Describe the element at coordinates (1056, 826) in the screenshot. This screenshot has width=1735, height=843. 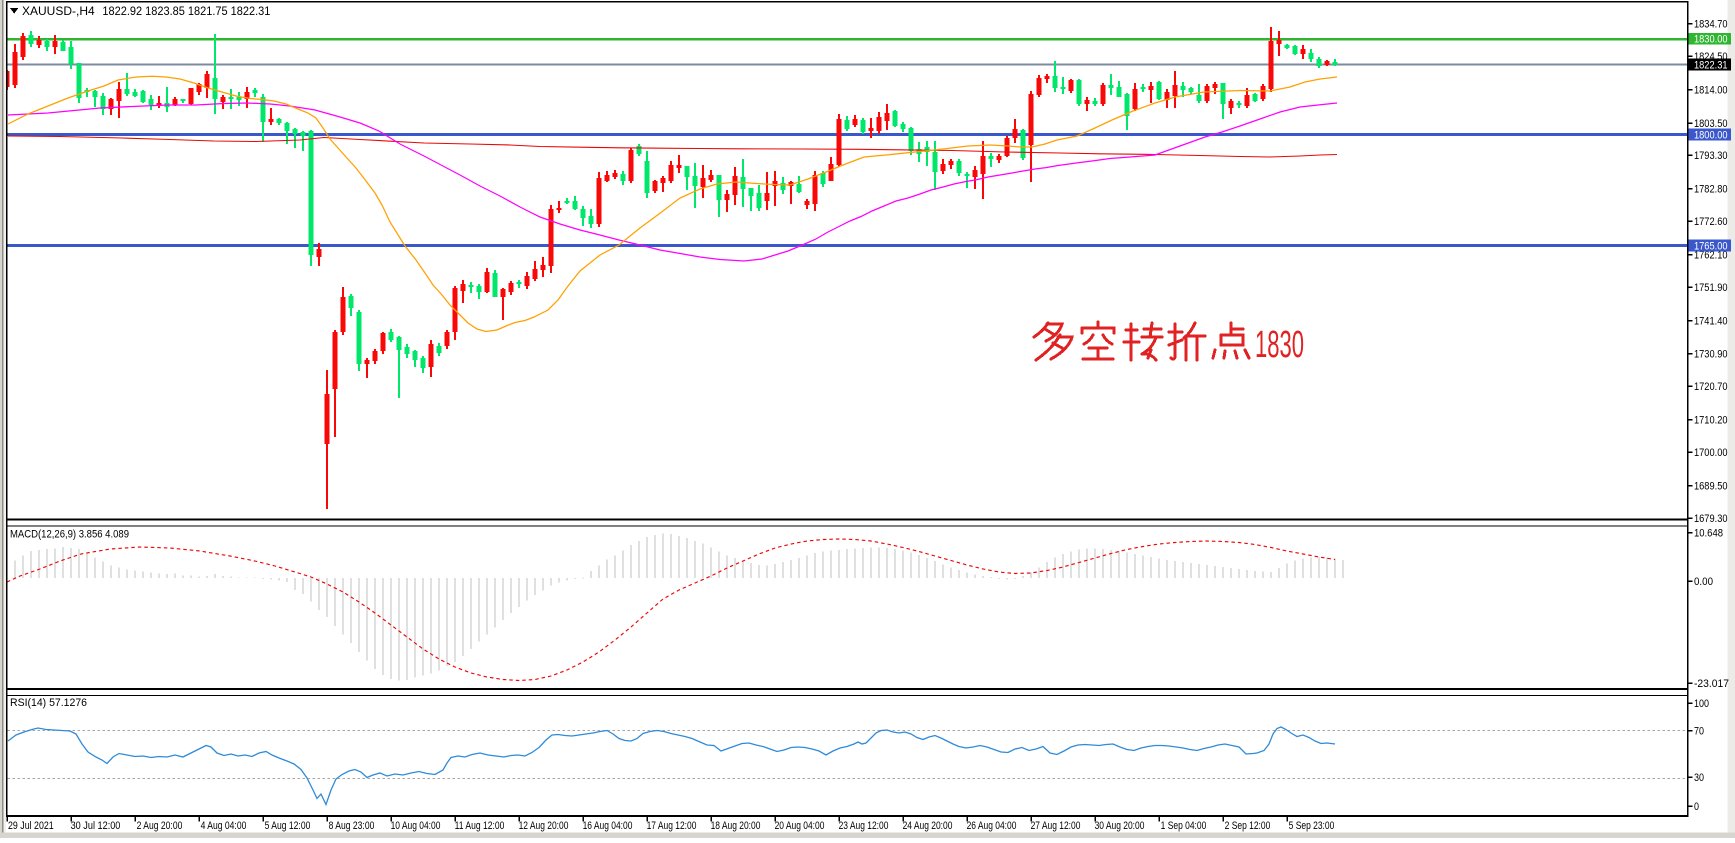
I see `svg-text: 27 Aug 12:00` at that location.